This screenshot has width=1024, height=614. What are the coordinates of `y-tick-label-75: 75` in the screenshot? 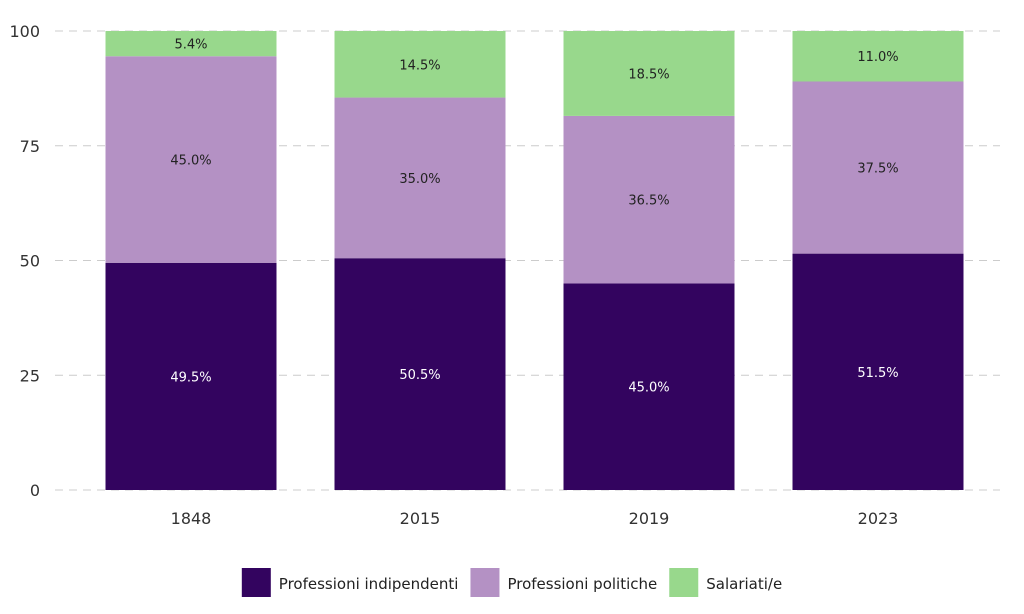 It's located at (30, 146).